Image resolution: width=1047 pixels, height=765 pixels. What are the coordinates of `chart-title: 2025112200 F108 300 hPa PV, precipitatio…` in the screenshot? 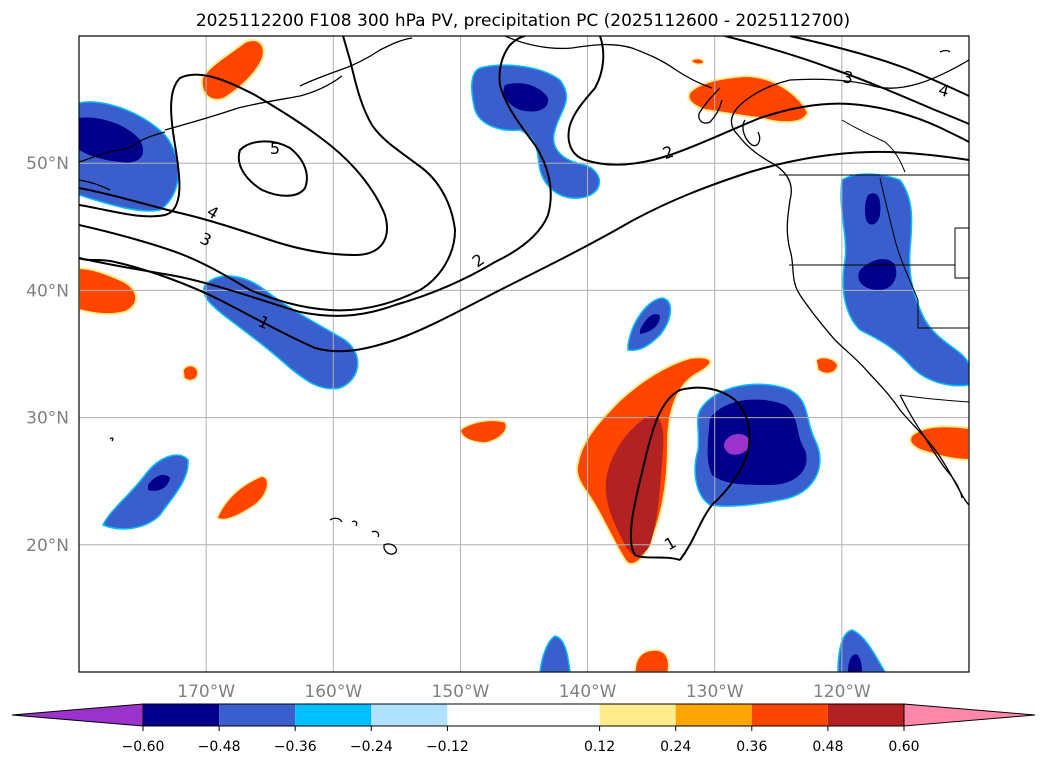 It's located at (523, 21).